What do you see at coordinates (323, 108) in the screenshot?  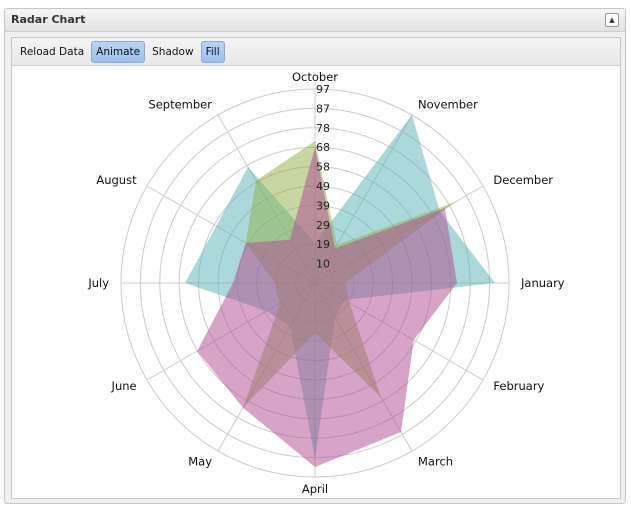 I see `radial-tick-label: 87` at bounding box center [323, 108].